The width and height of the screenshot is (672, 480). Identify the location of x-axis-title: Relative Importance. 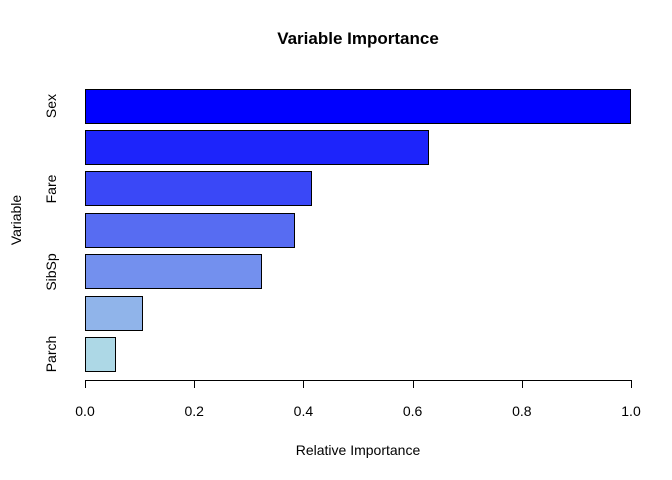
(358, 450).